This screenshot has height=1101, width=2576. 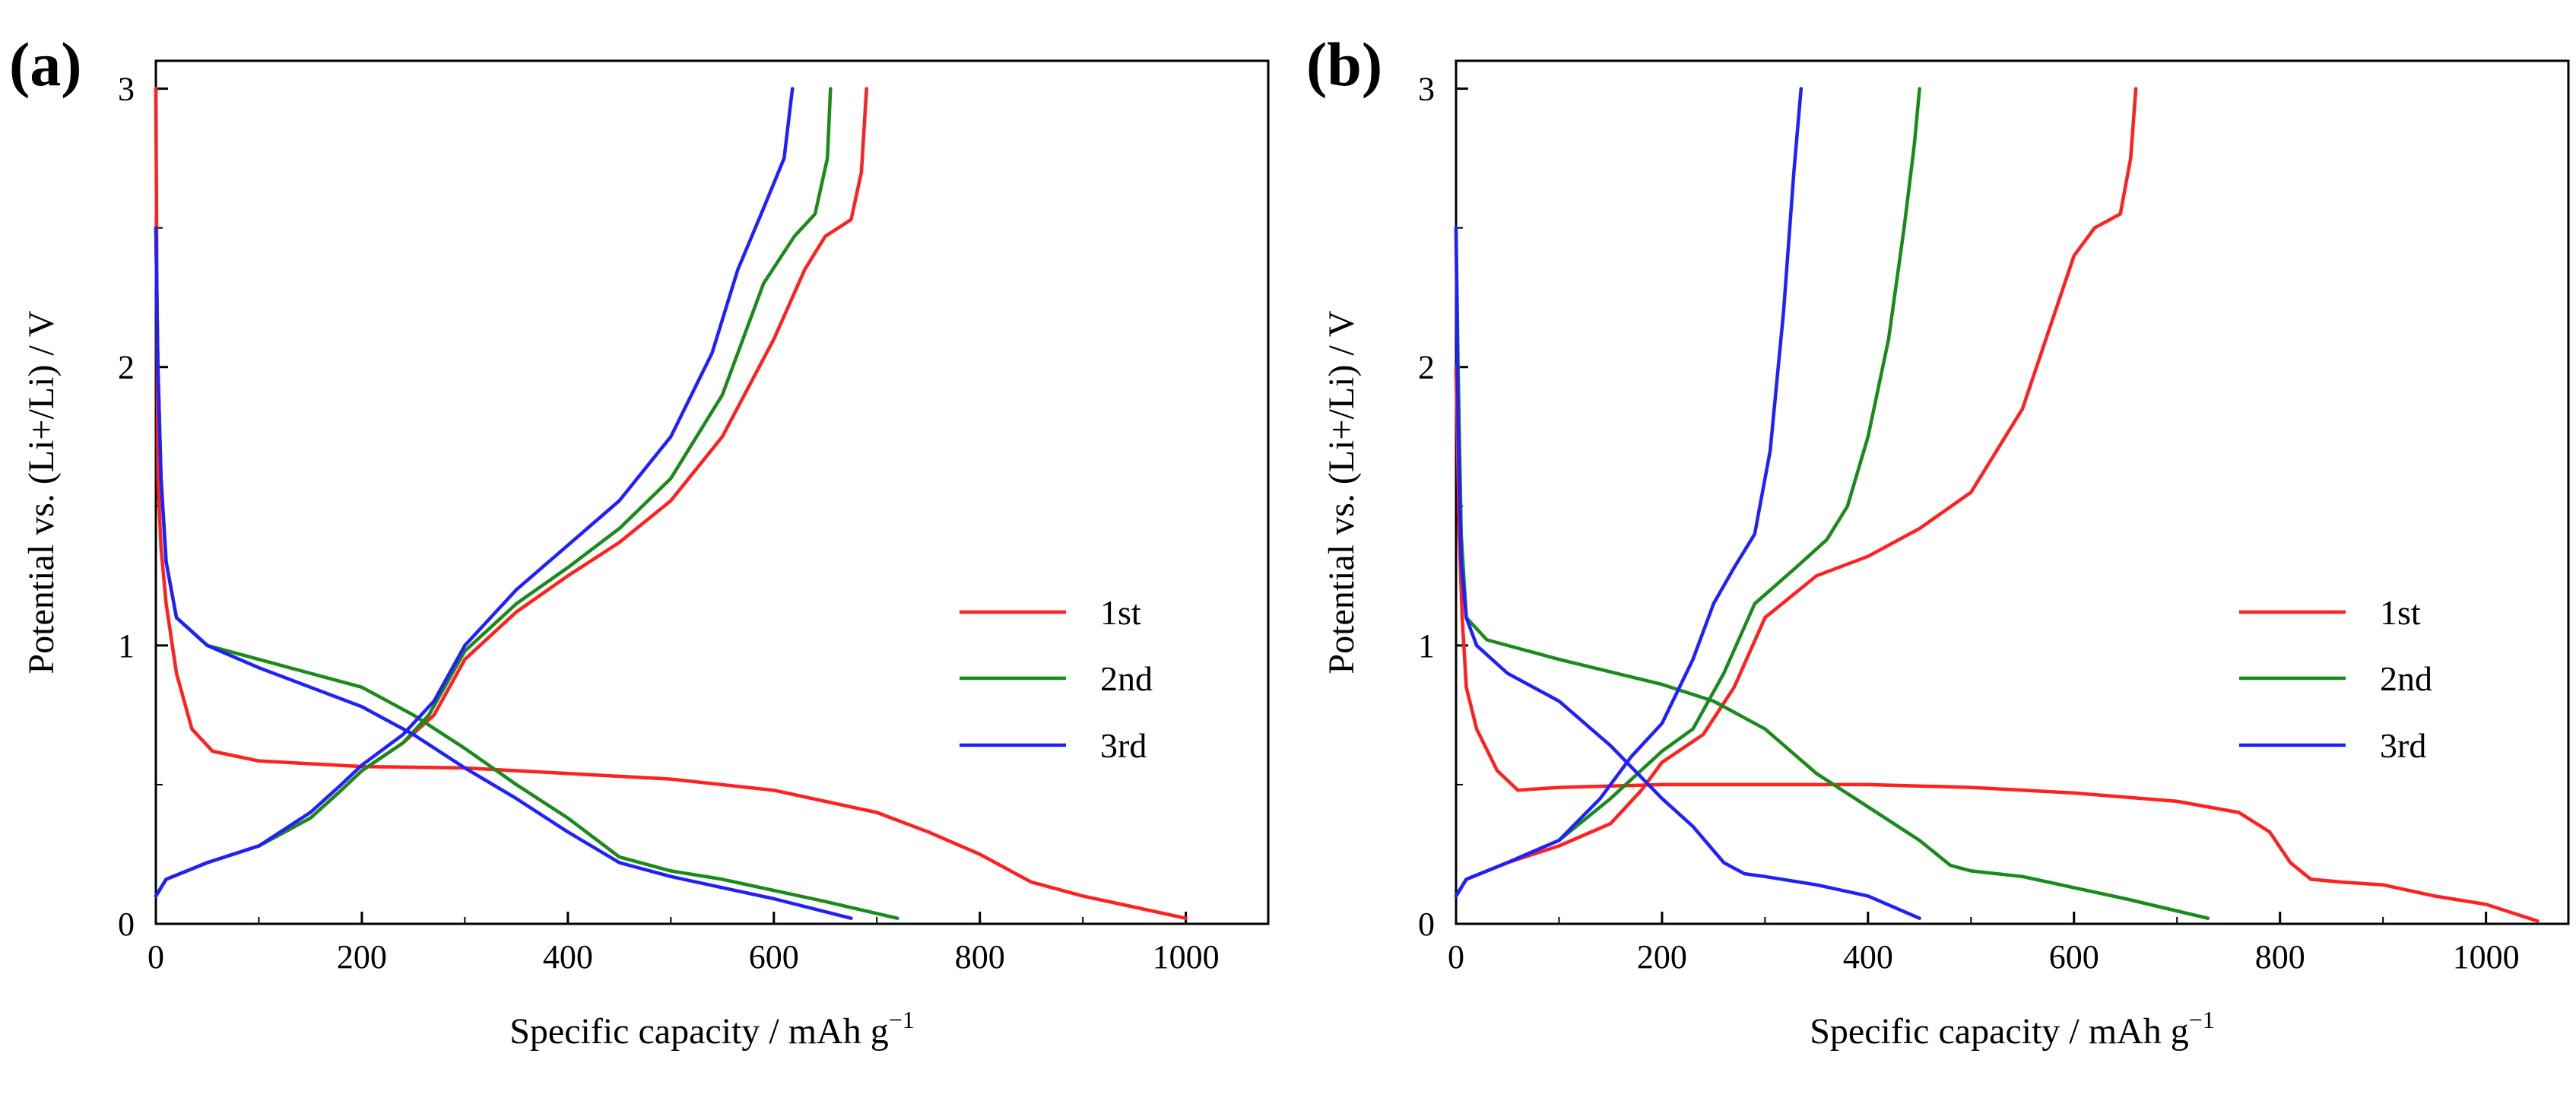 I want to click on series-3rd-discharge-line, so click(x=1687, y=573).